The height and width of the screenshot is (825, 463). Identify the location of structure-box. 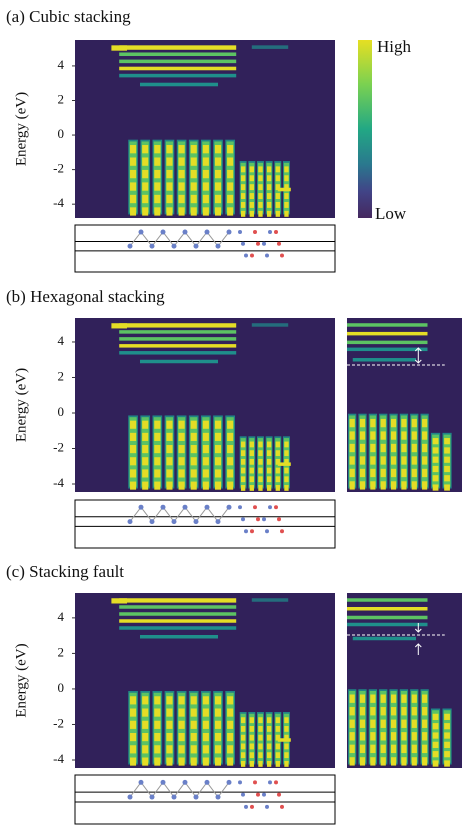
(205, 799).